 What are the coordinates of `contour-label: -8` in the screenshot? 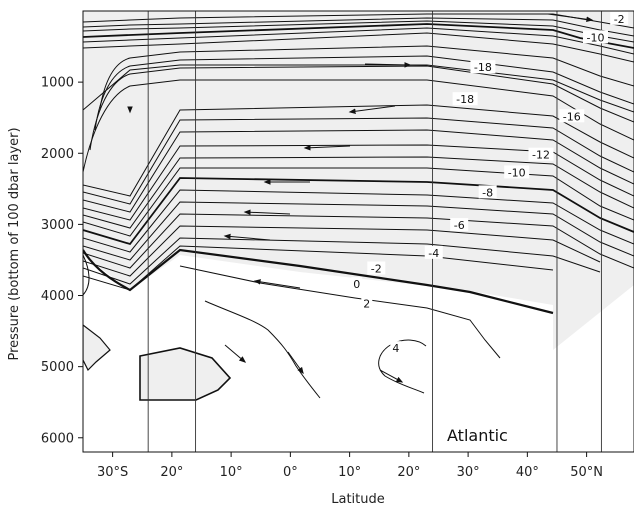 It's located at (487, 192).